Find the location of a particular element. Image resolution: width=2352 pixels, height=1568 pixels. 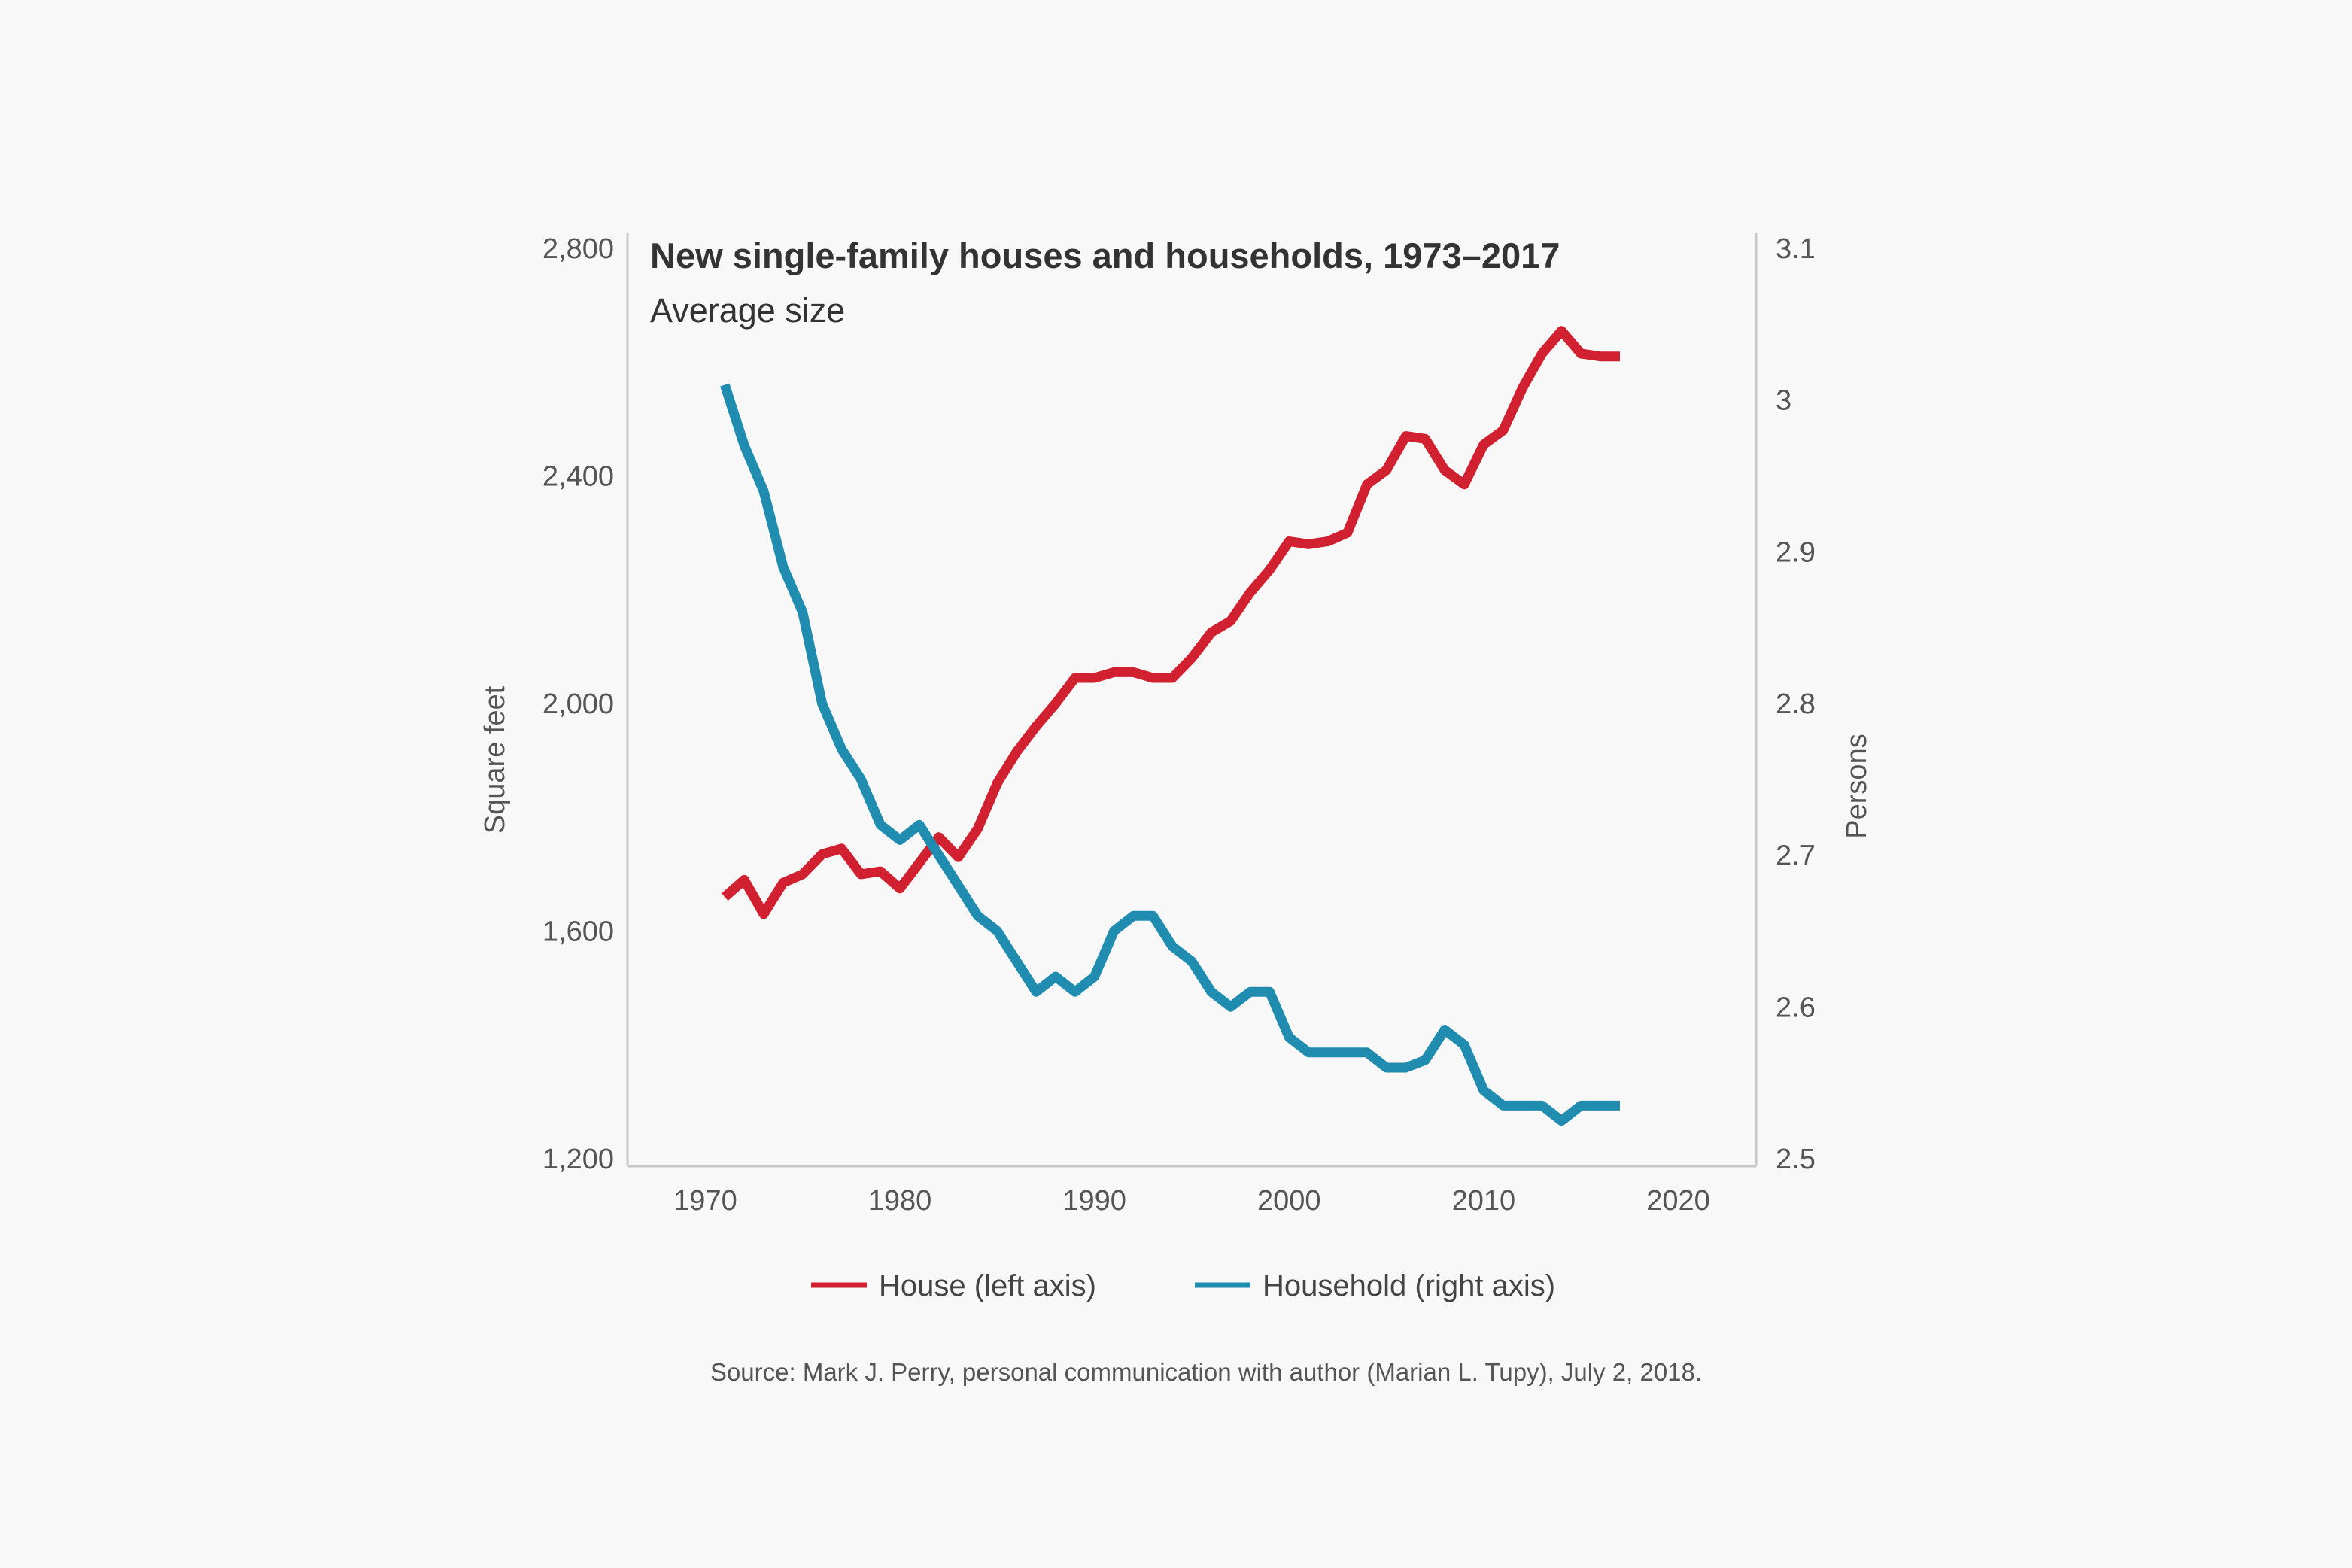

y-left-tick-labels: 1,200 1,600 2,000 2,400 2,800 is located at coordinates (578, 704).